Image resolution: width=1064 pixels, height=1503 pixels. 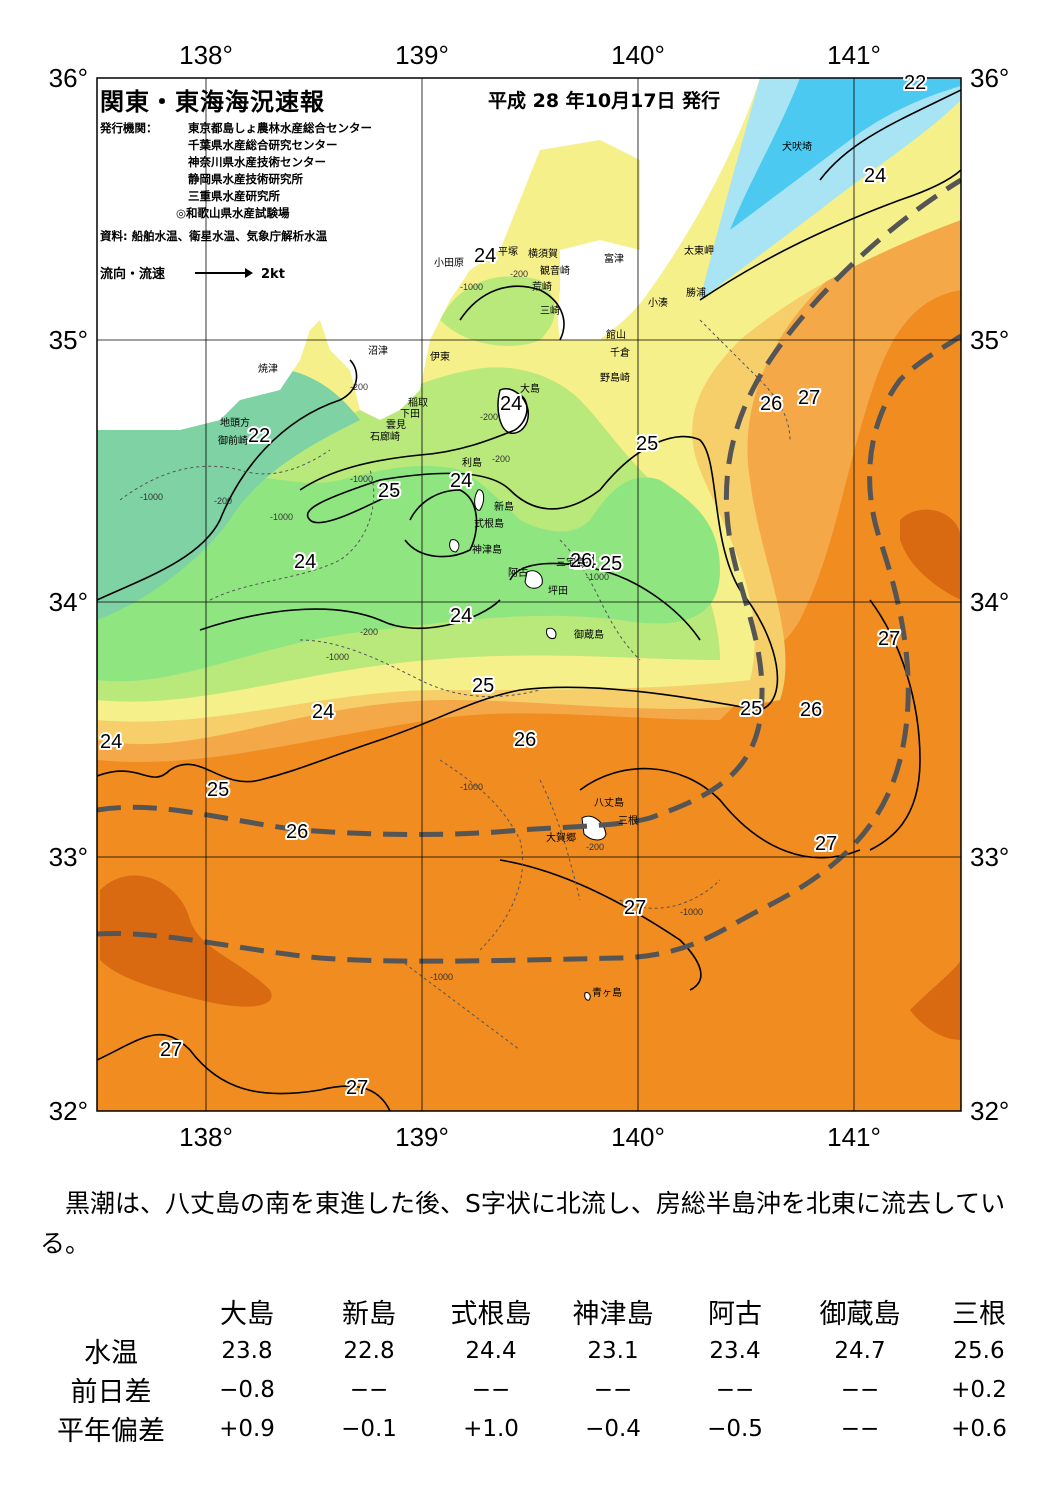 What do you see at coordinates (620, 352) in the screenshot?
I see `place-label: 千倉` at bounding box center [620, 352].